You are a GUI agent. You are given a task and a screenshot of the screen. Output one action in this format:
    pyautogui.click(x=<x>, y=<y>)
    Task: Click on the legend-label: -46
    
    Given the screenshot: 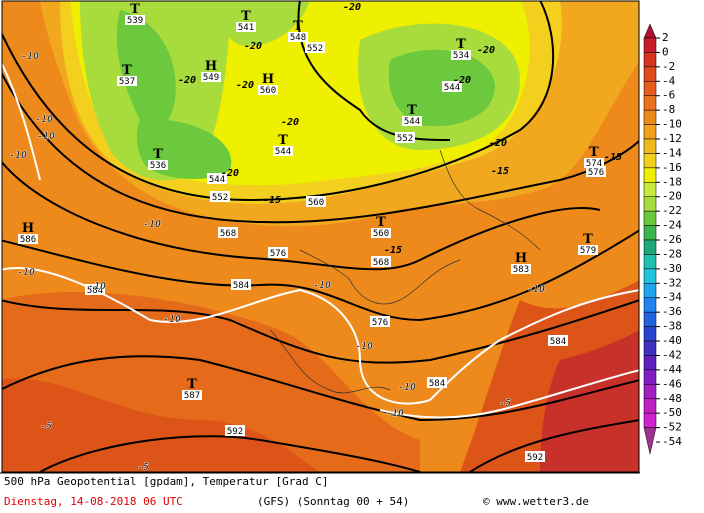 What is the action you would take?
    pyautogui.click(x=672, y=383)
    